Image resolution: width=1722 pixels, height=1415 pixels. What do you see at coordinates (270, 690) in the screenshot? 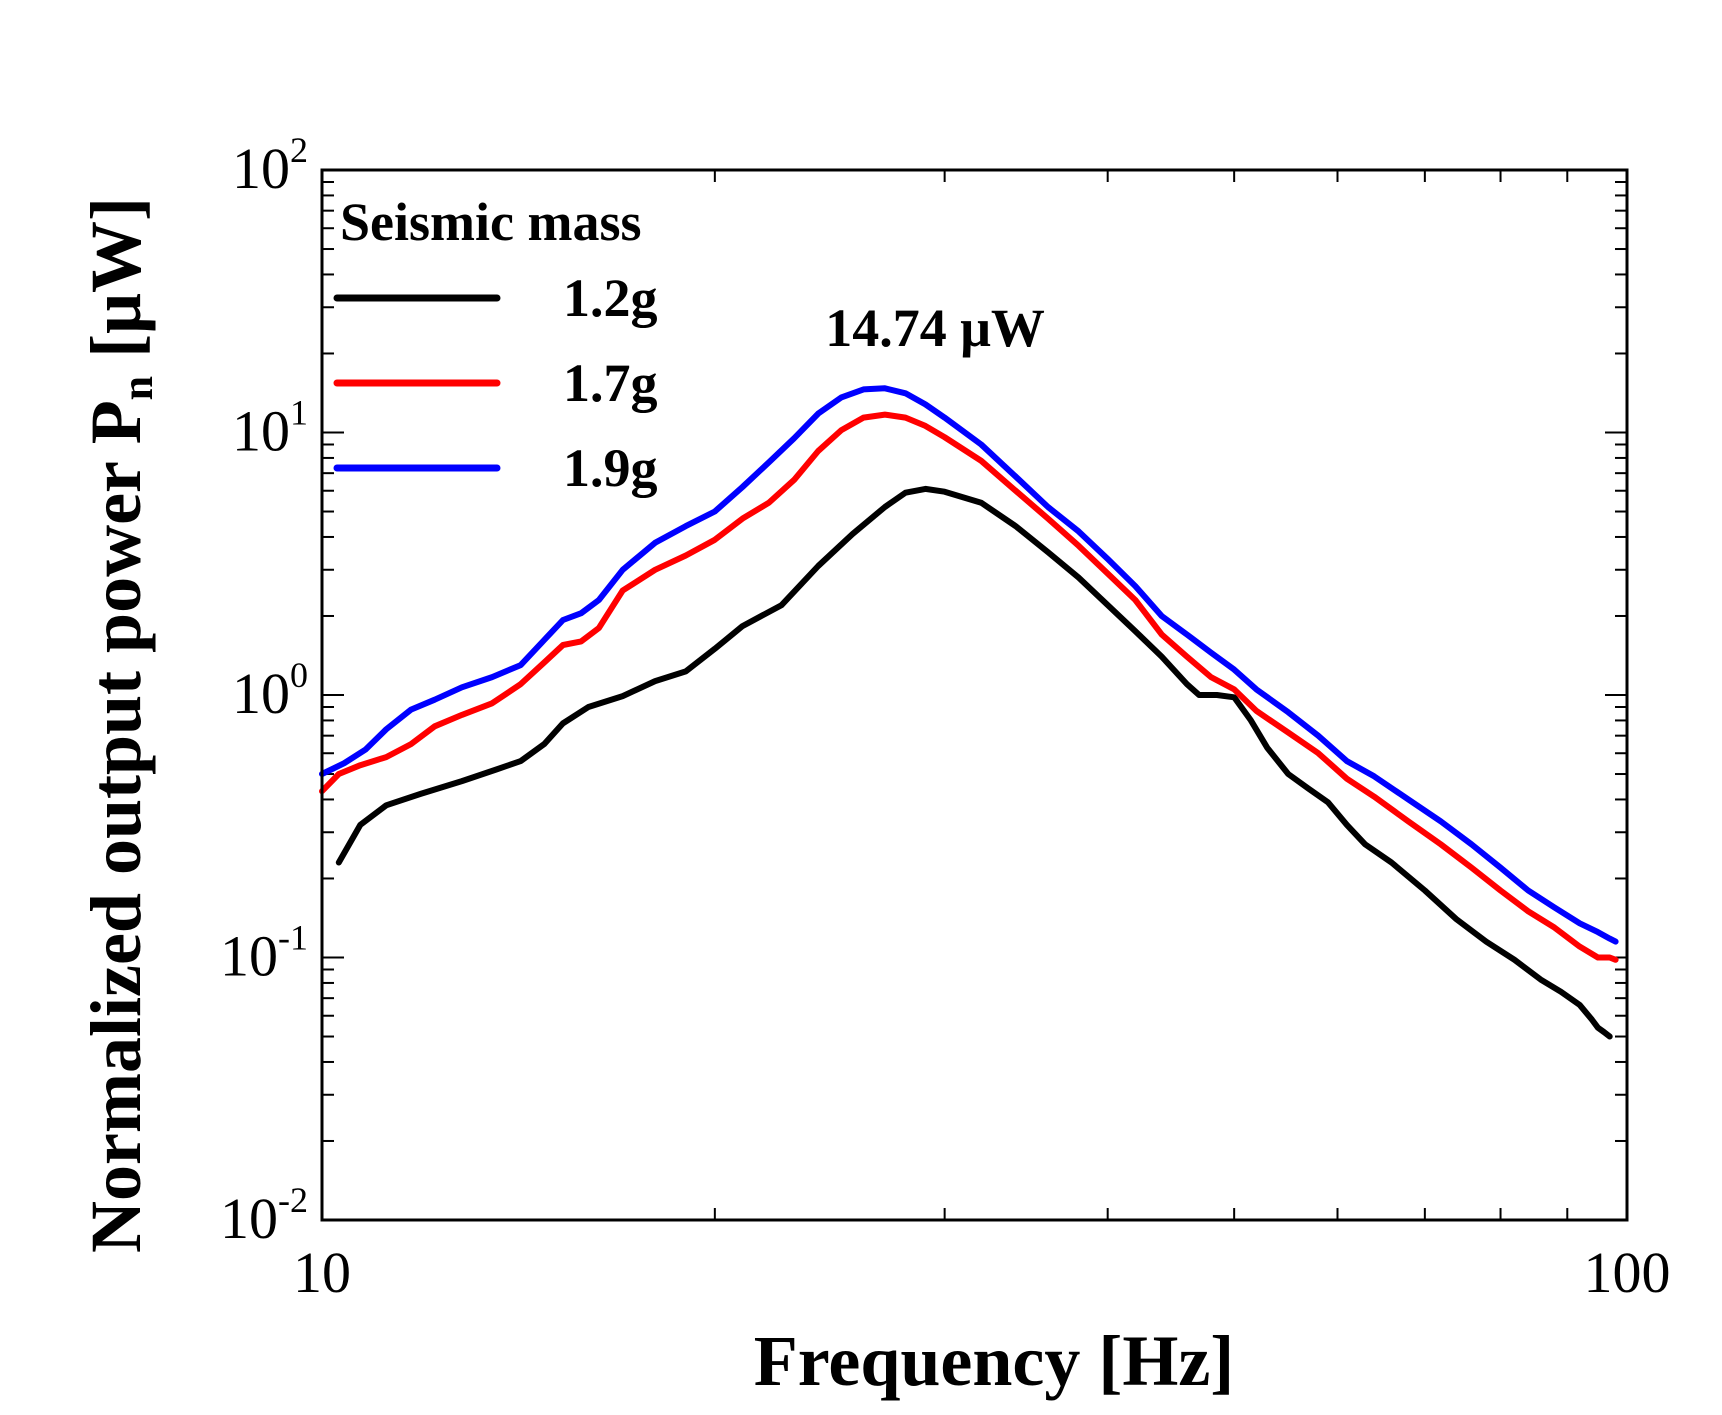
I see `y-tick-label: 10⁰` at bounding box center [270, 690].